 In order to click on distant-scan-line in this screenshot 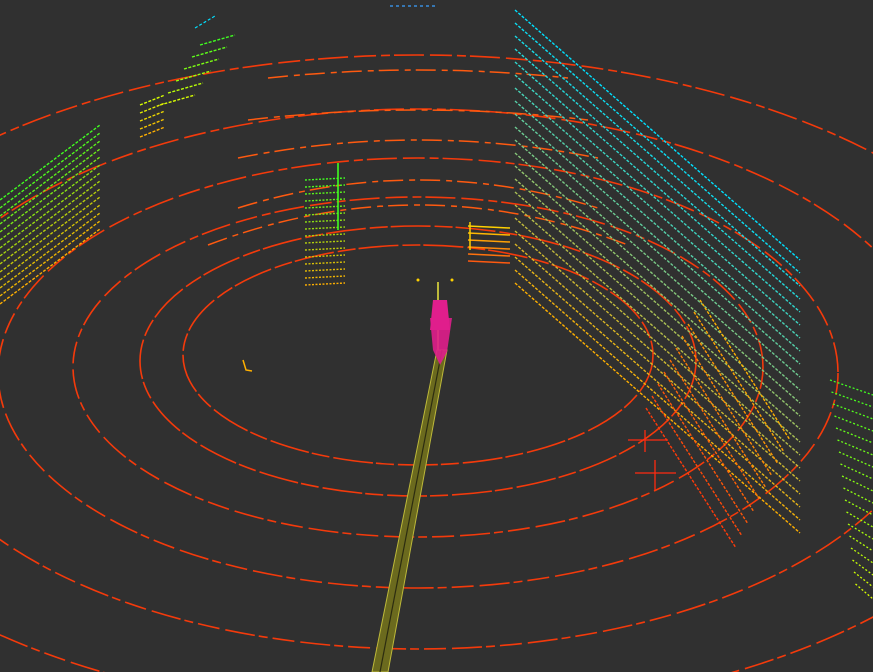, I will do `click(205, 22)`.